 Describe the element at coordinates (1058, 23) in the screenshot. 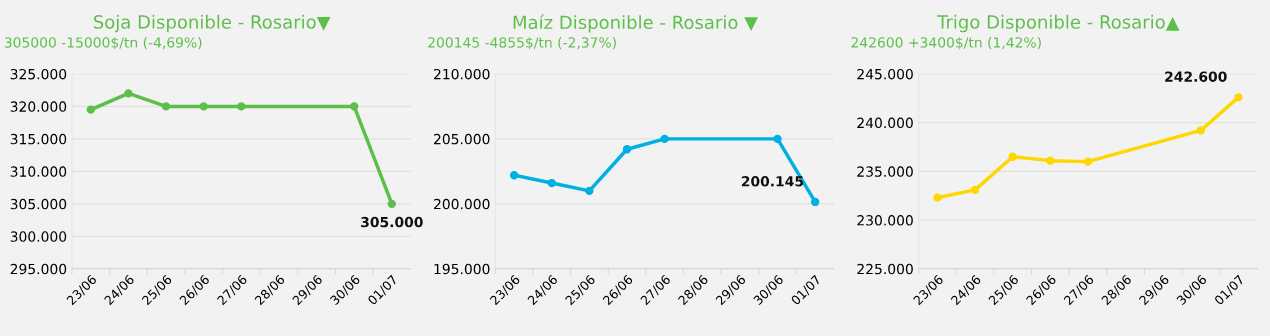

I see `chart-title: Trigo Disponible - Rosario▲` at that location.